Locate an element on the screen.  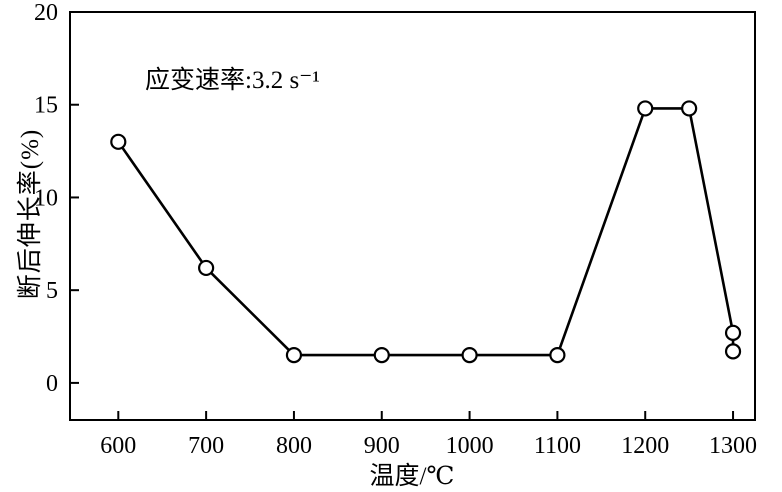
y-tick-label: 0 is located at coordinates (52, 384).